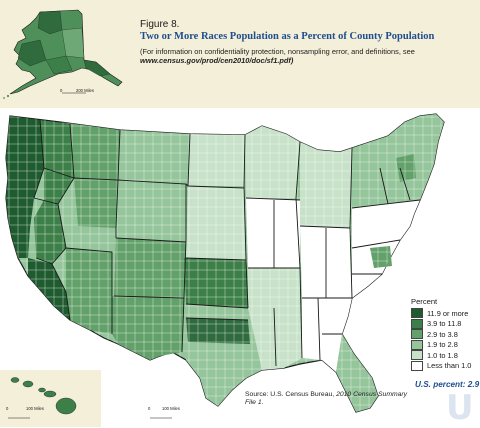 Image resolution: width=480 pixels, height=428 pixels. What do you see at coordinates (43, 396) in the screenshot?
I see `hawaii-islands` at bounding box center [43, 396].